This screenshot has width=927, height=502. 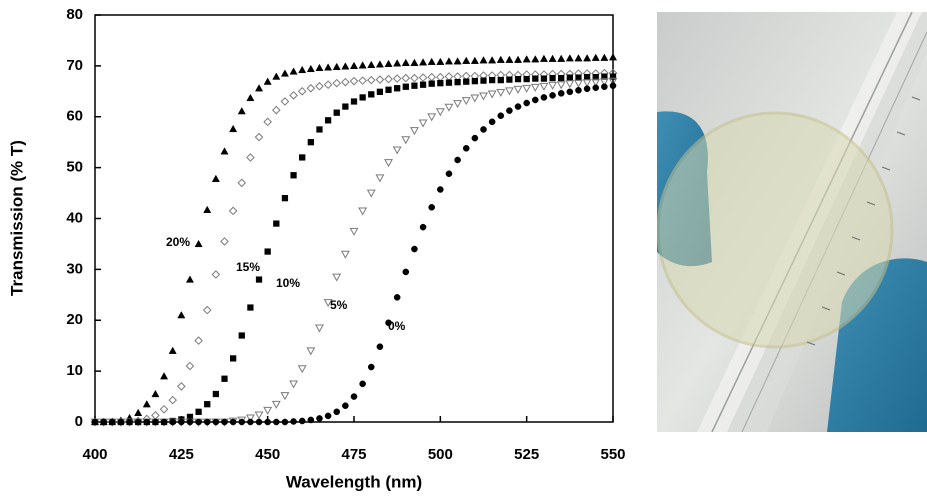 What do you see at coordinates (74, 116) in the screenshot?
I see `y-tick-label: 60` at bounding box center [74, 116].